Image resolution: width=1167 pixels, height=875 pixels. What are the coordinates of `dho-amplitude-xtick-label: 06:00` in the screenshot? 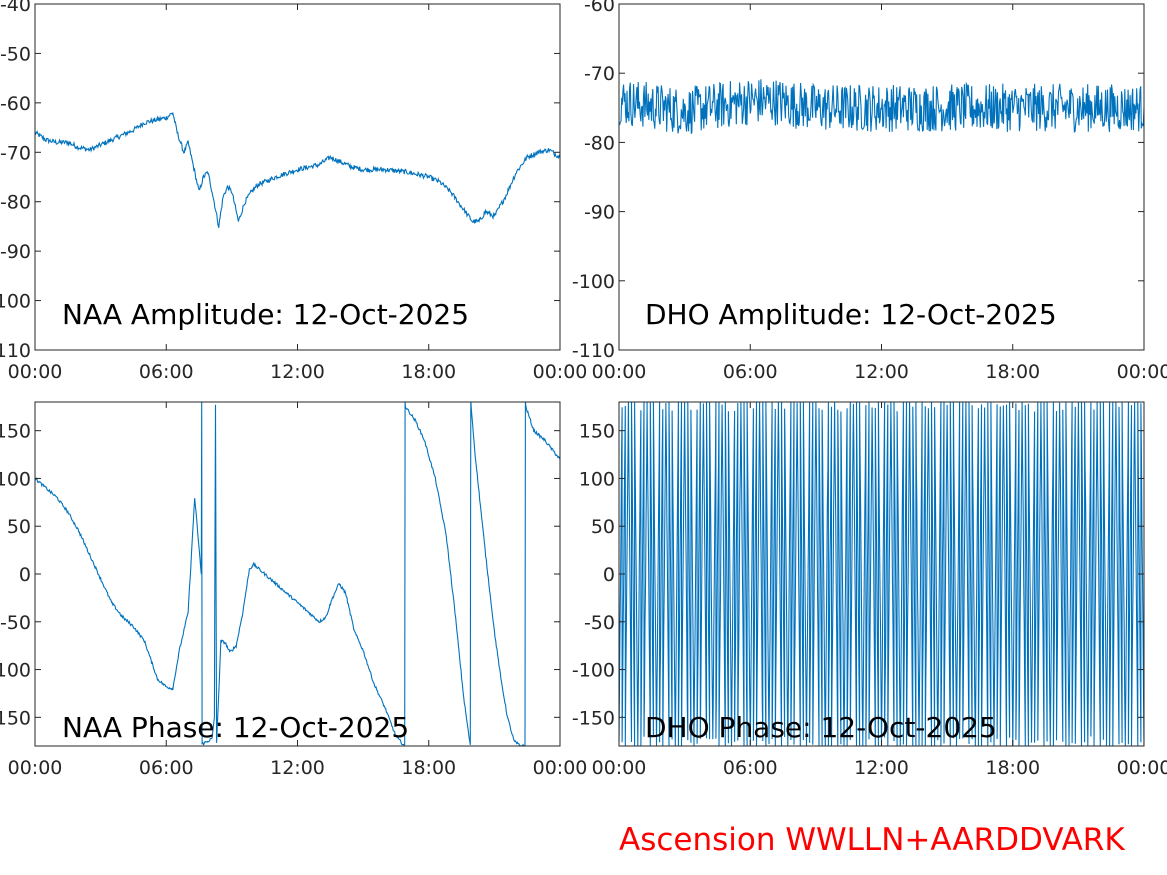 It's located at (750, 372).